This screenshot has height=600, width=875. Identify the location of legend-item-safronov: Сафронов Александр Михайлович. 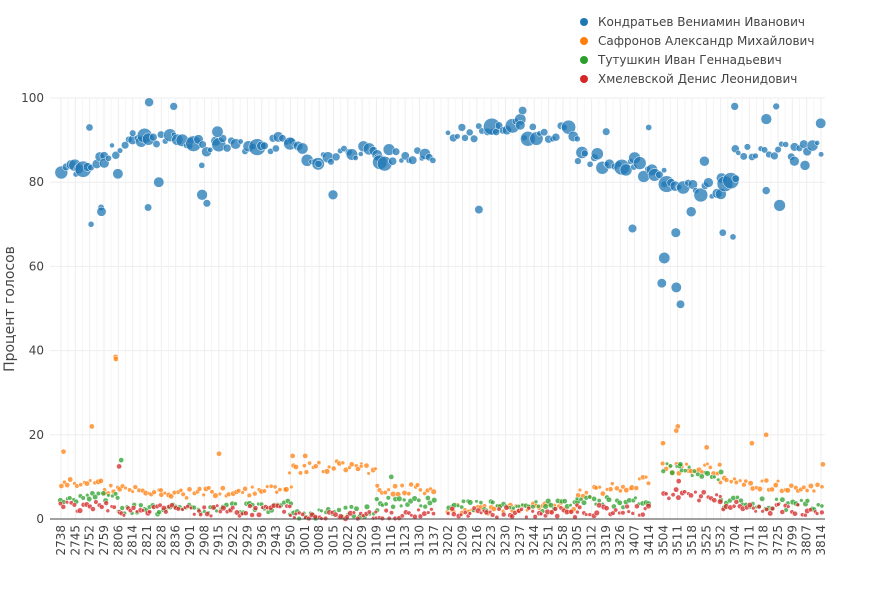
(694, 40).